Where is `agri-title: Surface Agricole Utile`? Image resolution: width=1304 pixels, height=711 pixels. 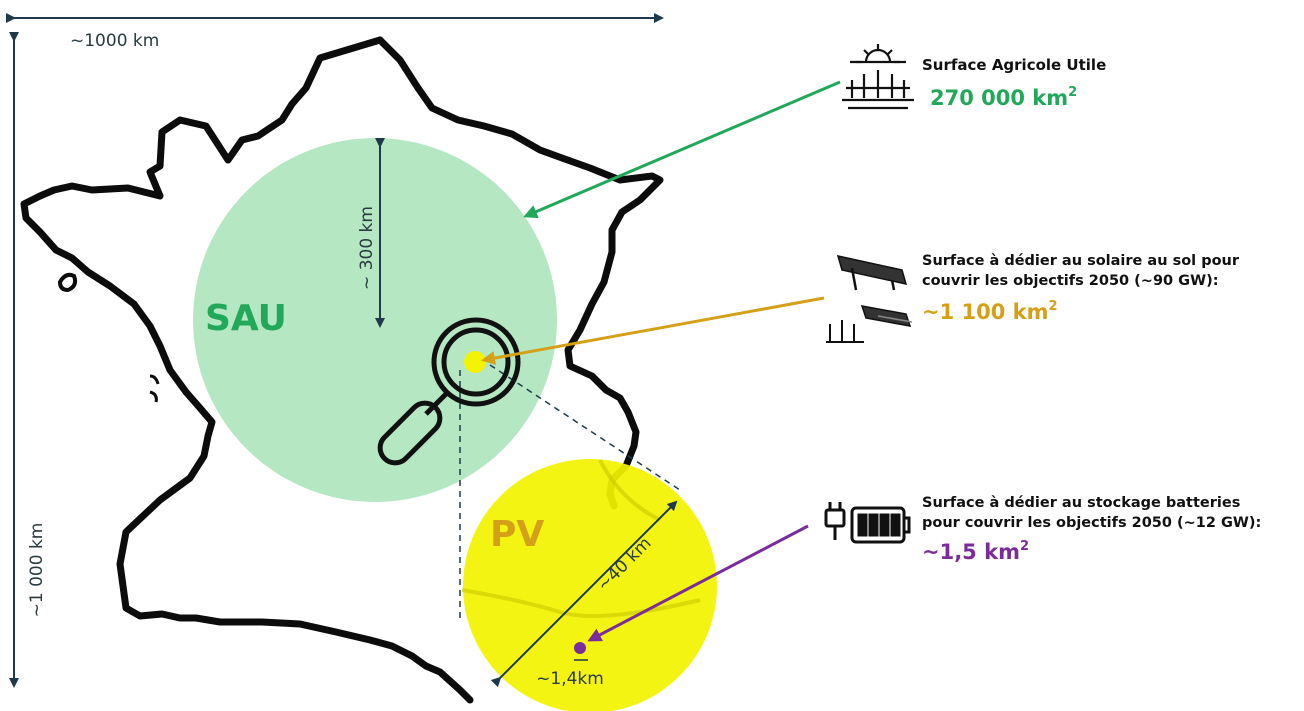
agri-title: Surface Agricole Utile is located at coordinates (1014, 65).